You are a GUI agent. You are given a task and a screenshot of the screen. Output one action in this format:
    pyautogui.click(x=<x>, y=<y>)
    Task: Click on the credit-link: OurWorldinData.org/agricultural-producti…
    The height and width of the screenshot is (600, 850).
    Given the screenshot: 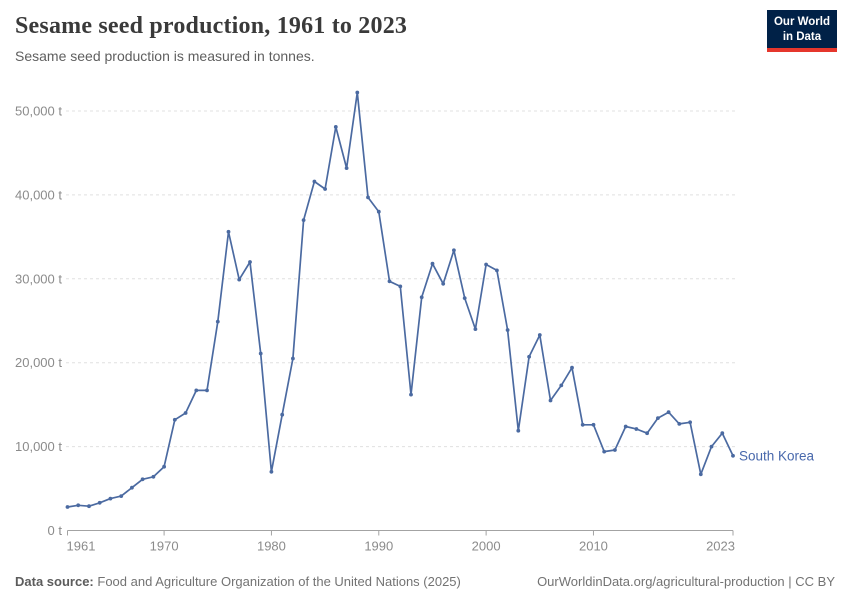 What is the action you would take?
    pyautogui.click(x=686, y=581)
    